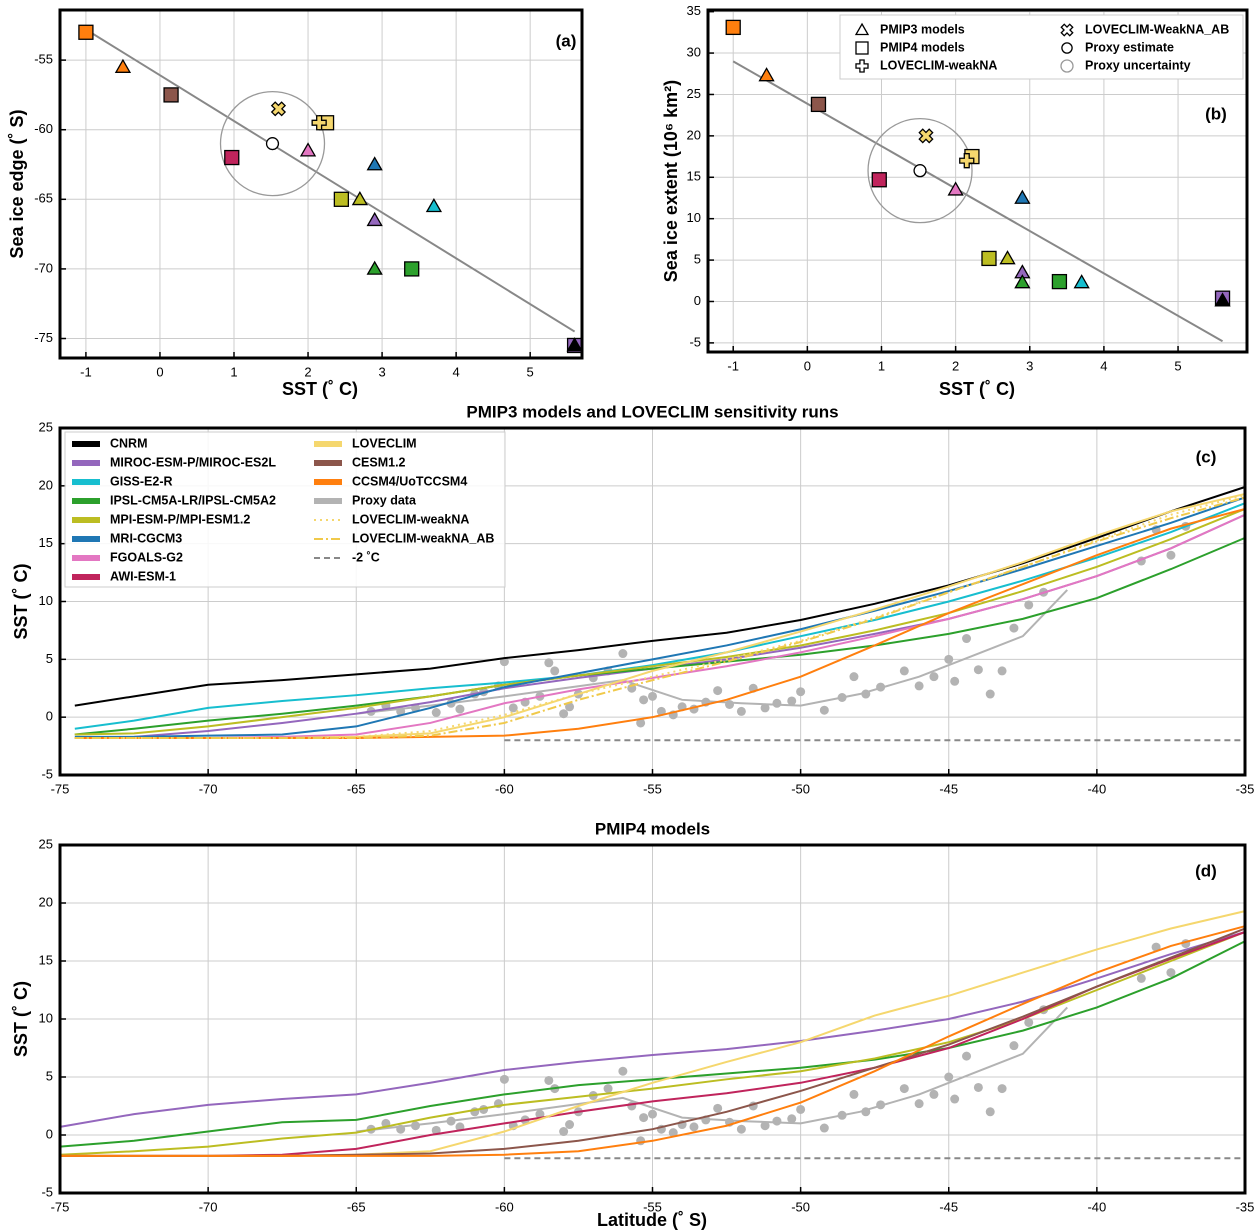  What do you see at coordinates (366, 557) in the screenshot?
I see `legend-label: -2 ˚C` at bounding box center [366, 557].